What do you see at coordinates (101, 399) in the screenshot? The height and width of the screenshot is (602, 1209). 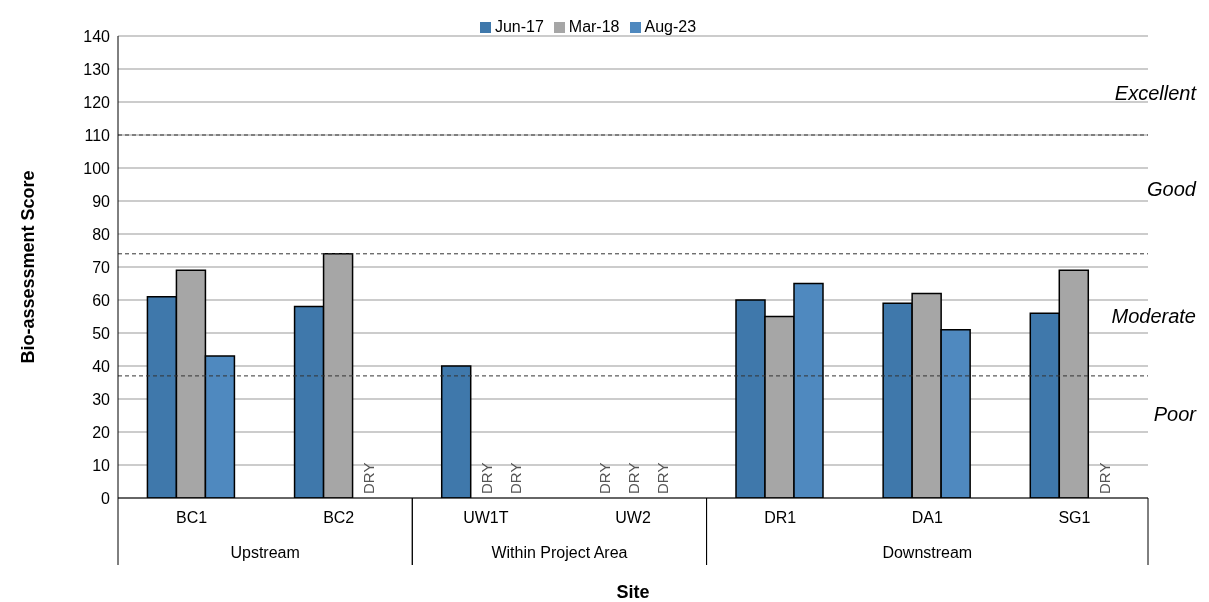 I see `y-tick-label: 30` at bounding box center [101, 399].